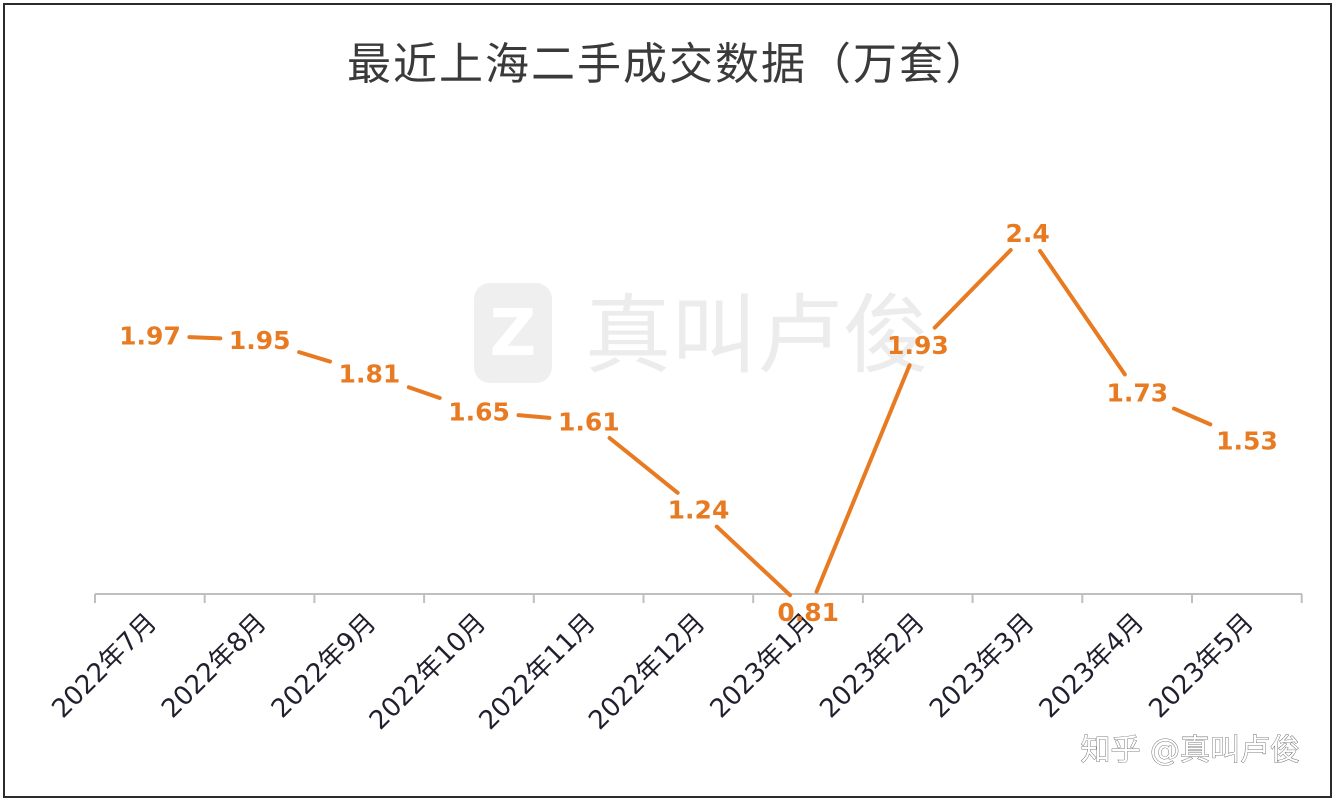  What do you see at coordinates (589, 421) in the screenshot?
I see `data-label: 1.61` at bounding box center [589, 421].